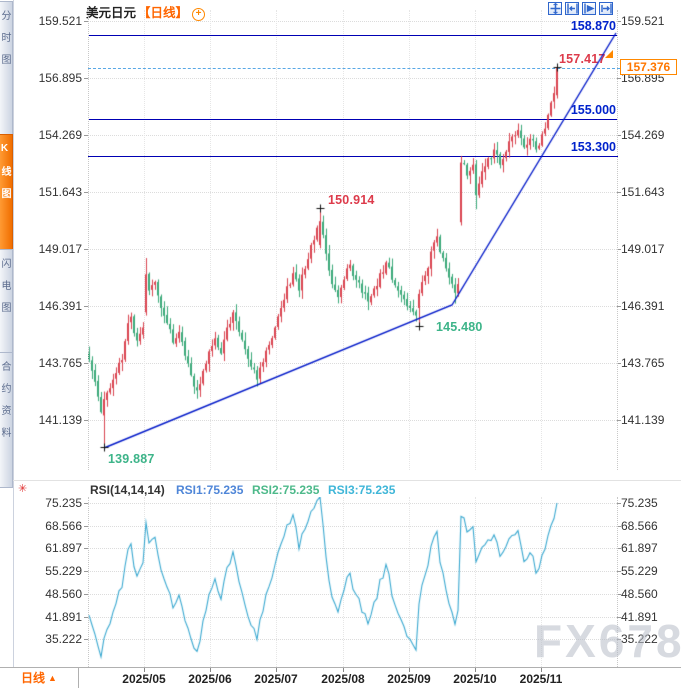  Describe the element at coordinates (639, 548) in the screenshot. I see `rsi-y-label-right: 61.897` at that location.